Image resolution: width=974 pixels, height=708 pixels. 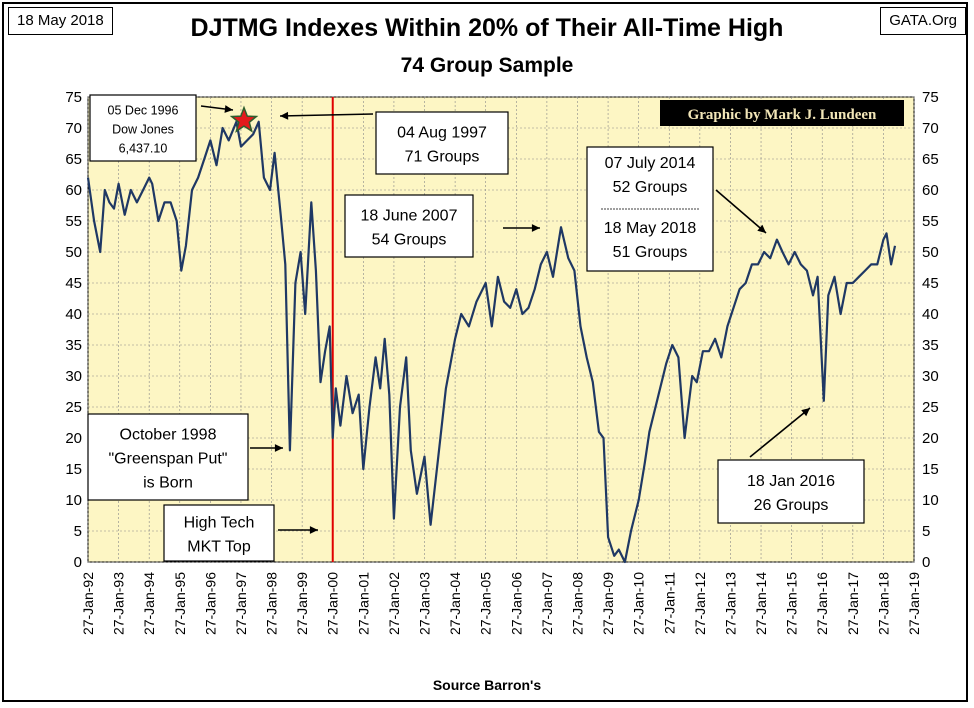 I want to click on arrow-jan2016, so click(x=780, y=432).